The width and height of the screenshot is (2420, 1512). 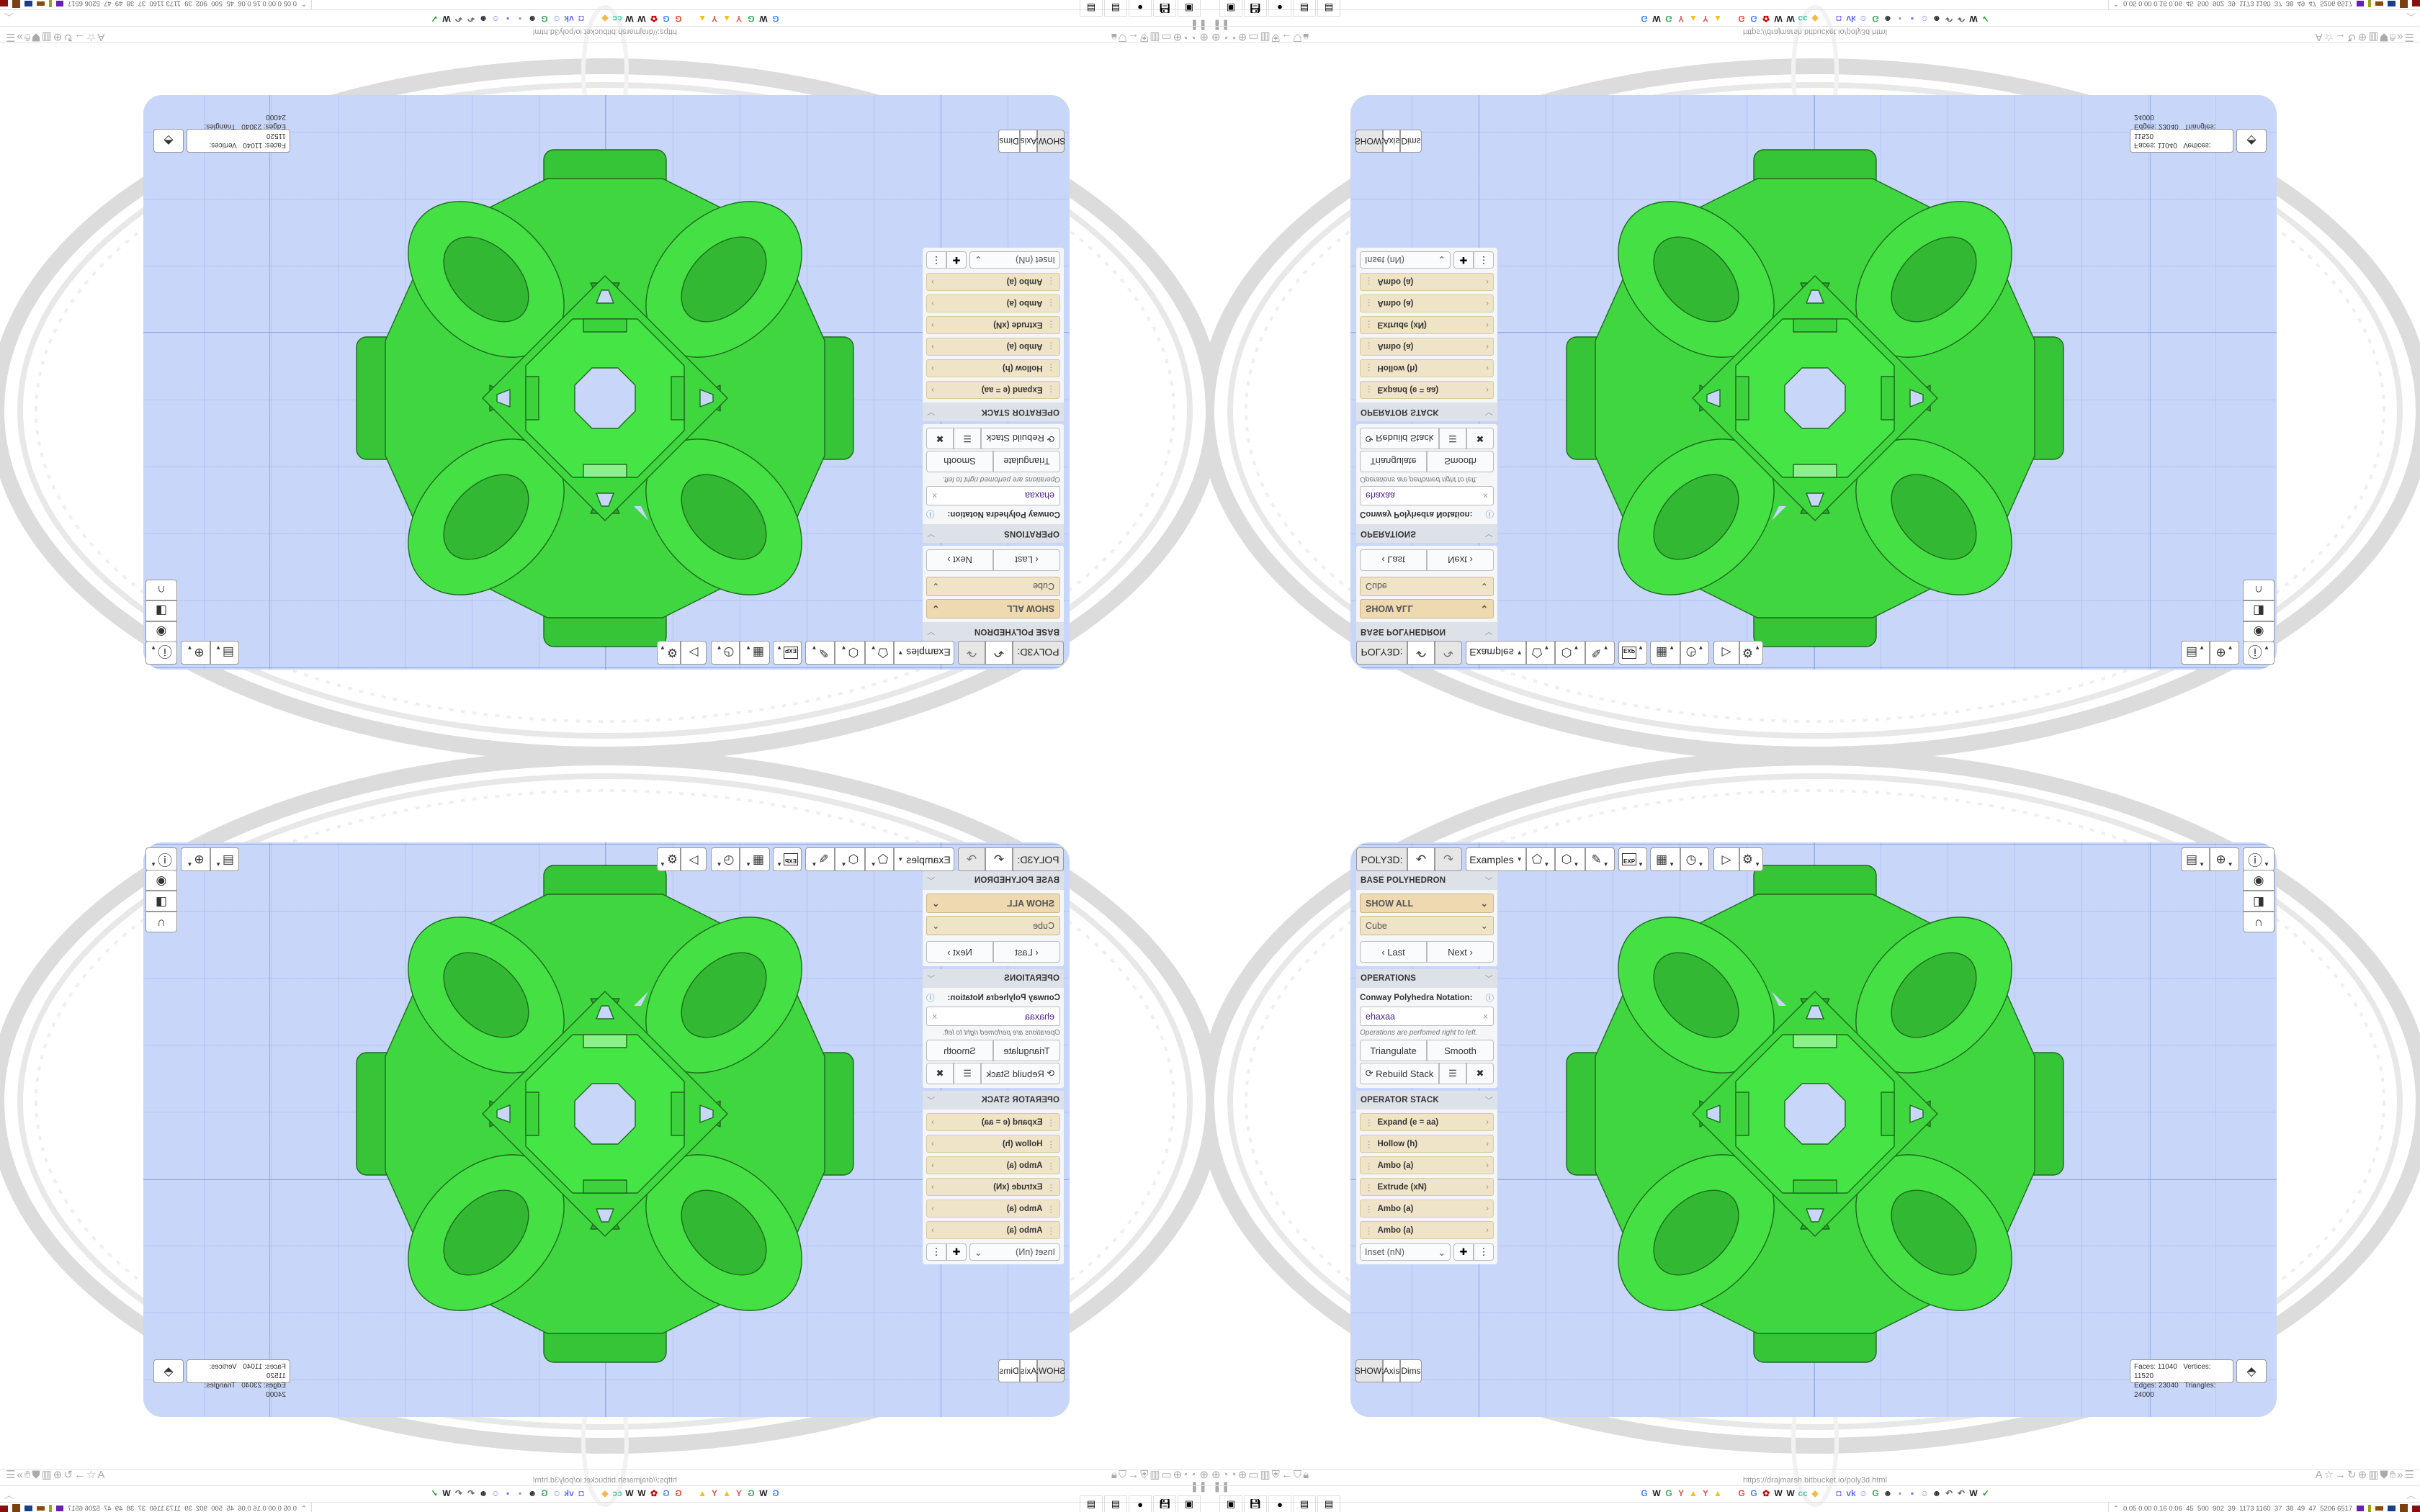 I want to click on add-operator-button: ✚, so click(x=956, y=1252).